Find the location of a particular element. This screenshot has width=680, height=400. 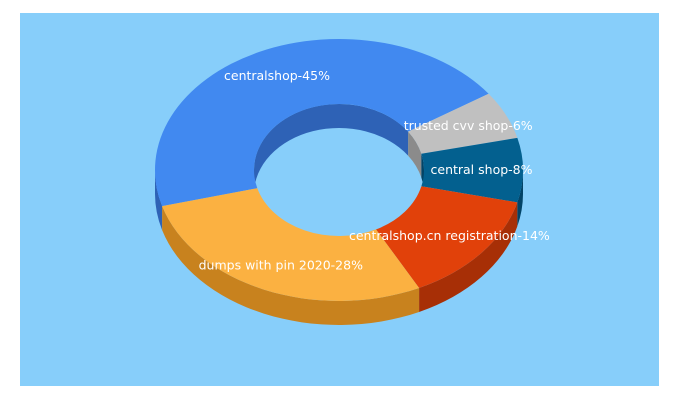

slice-label-central-shop: central shop-8% is located at coordinates (482, 169).